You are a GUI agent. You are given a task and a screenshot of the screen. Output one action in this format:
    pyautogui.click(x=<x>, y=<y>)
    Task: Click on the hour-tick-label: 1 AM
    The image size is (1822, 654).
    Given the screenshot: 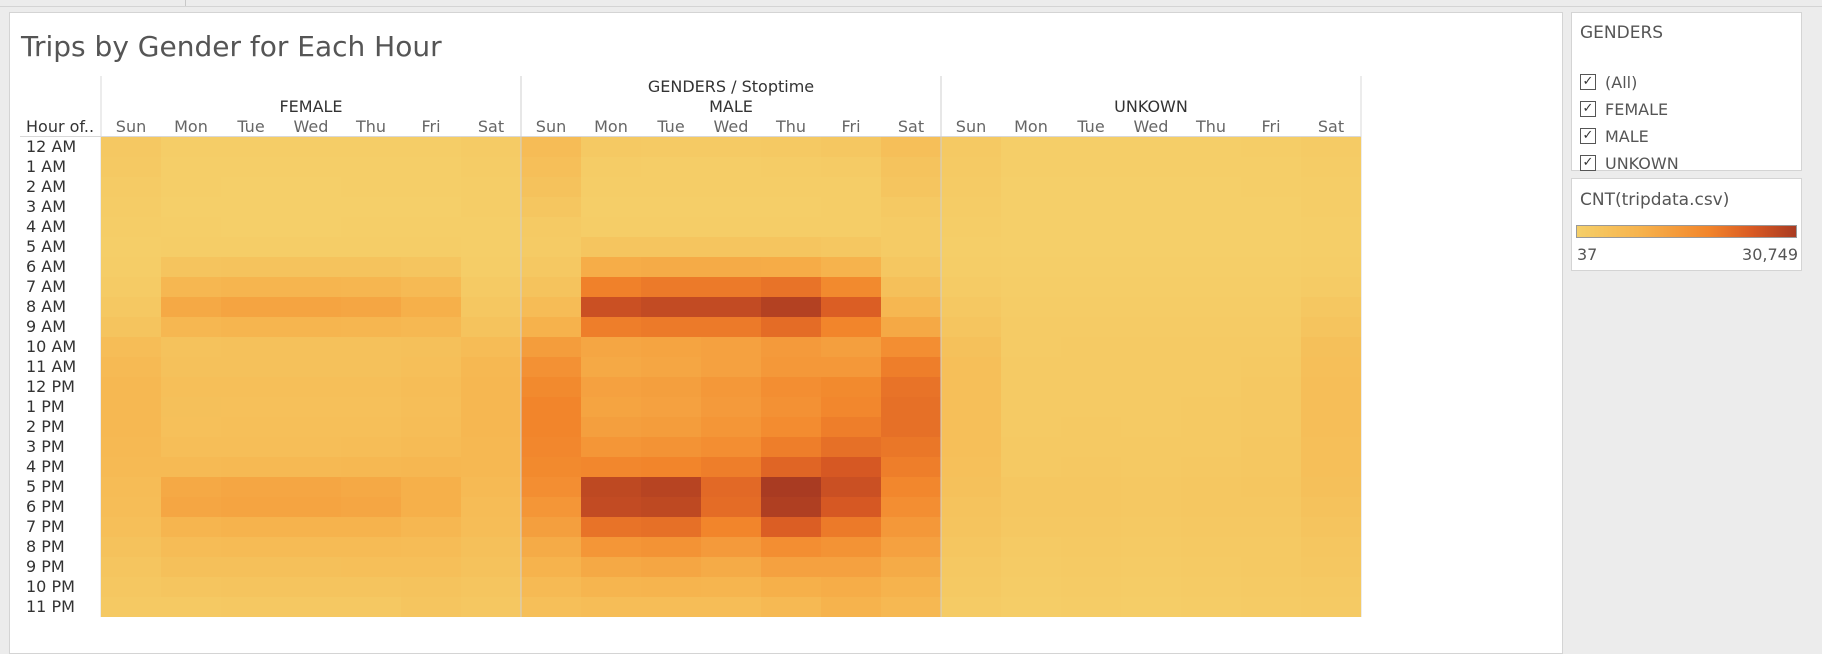 What is the action you would take?
    pyautogui.click(x=46, y=166)
    